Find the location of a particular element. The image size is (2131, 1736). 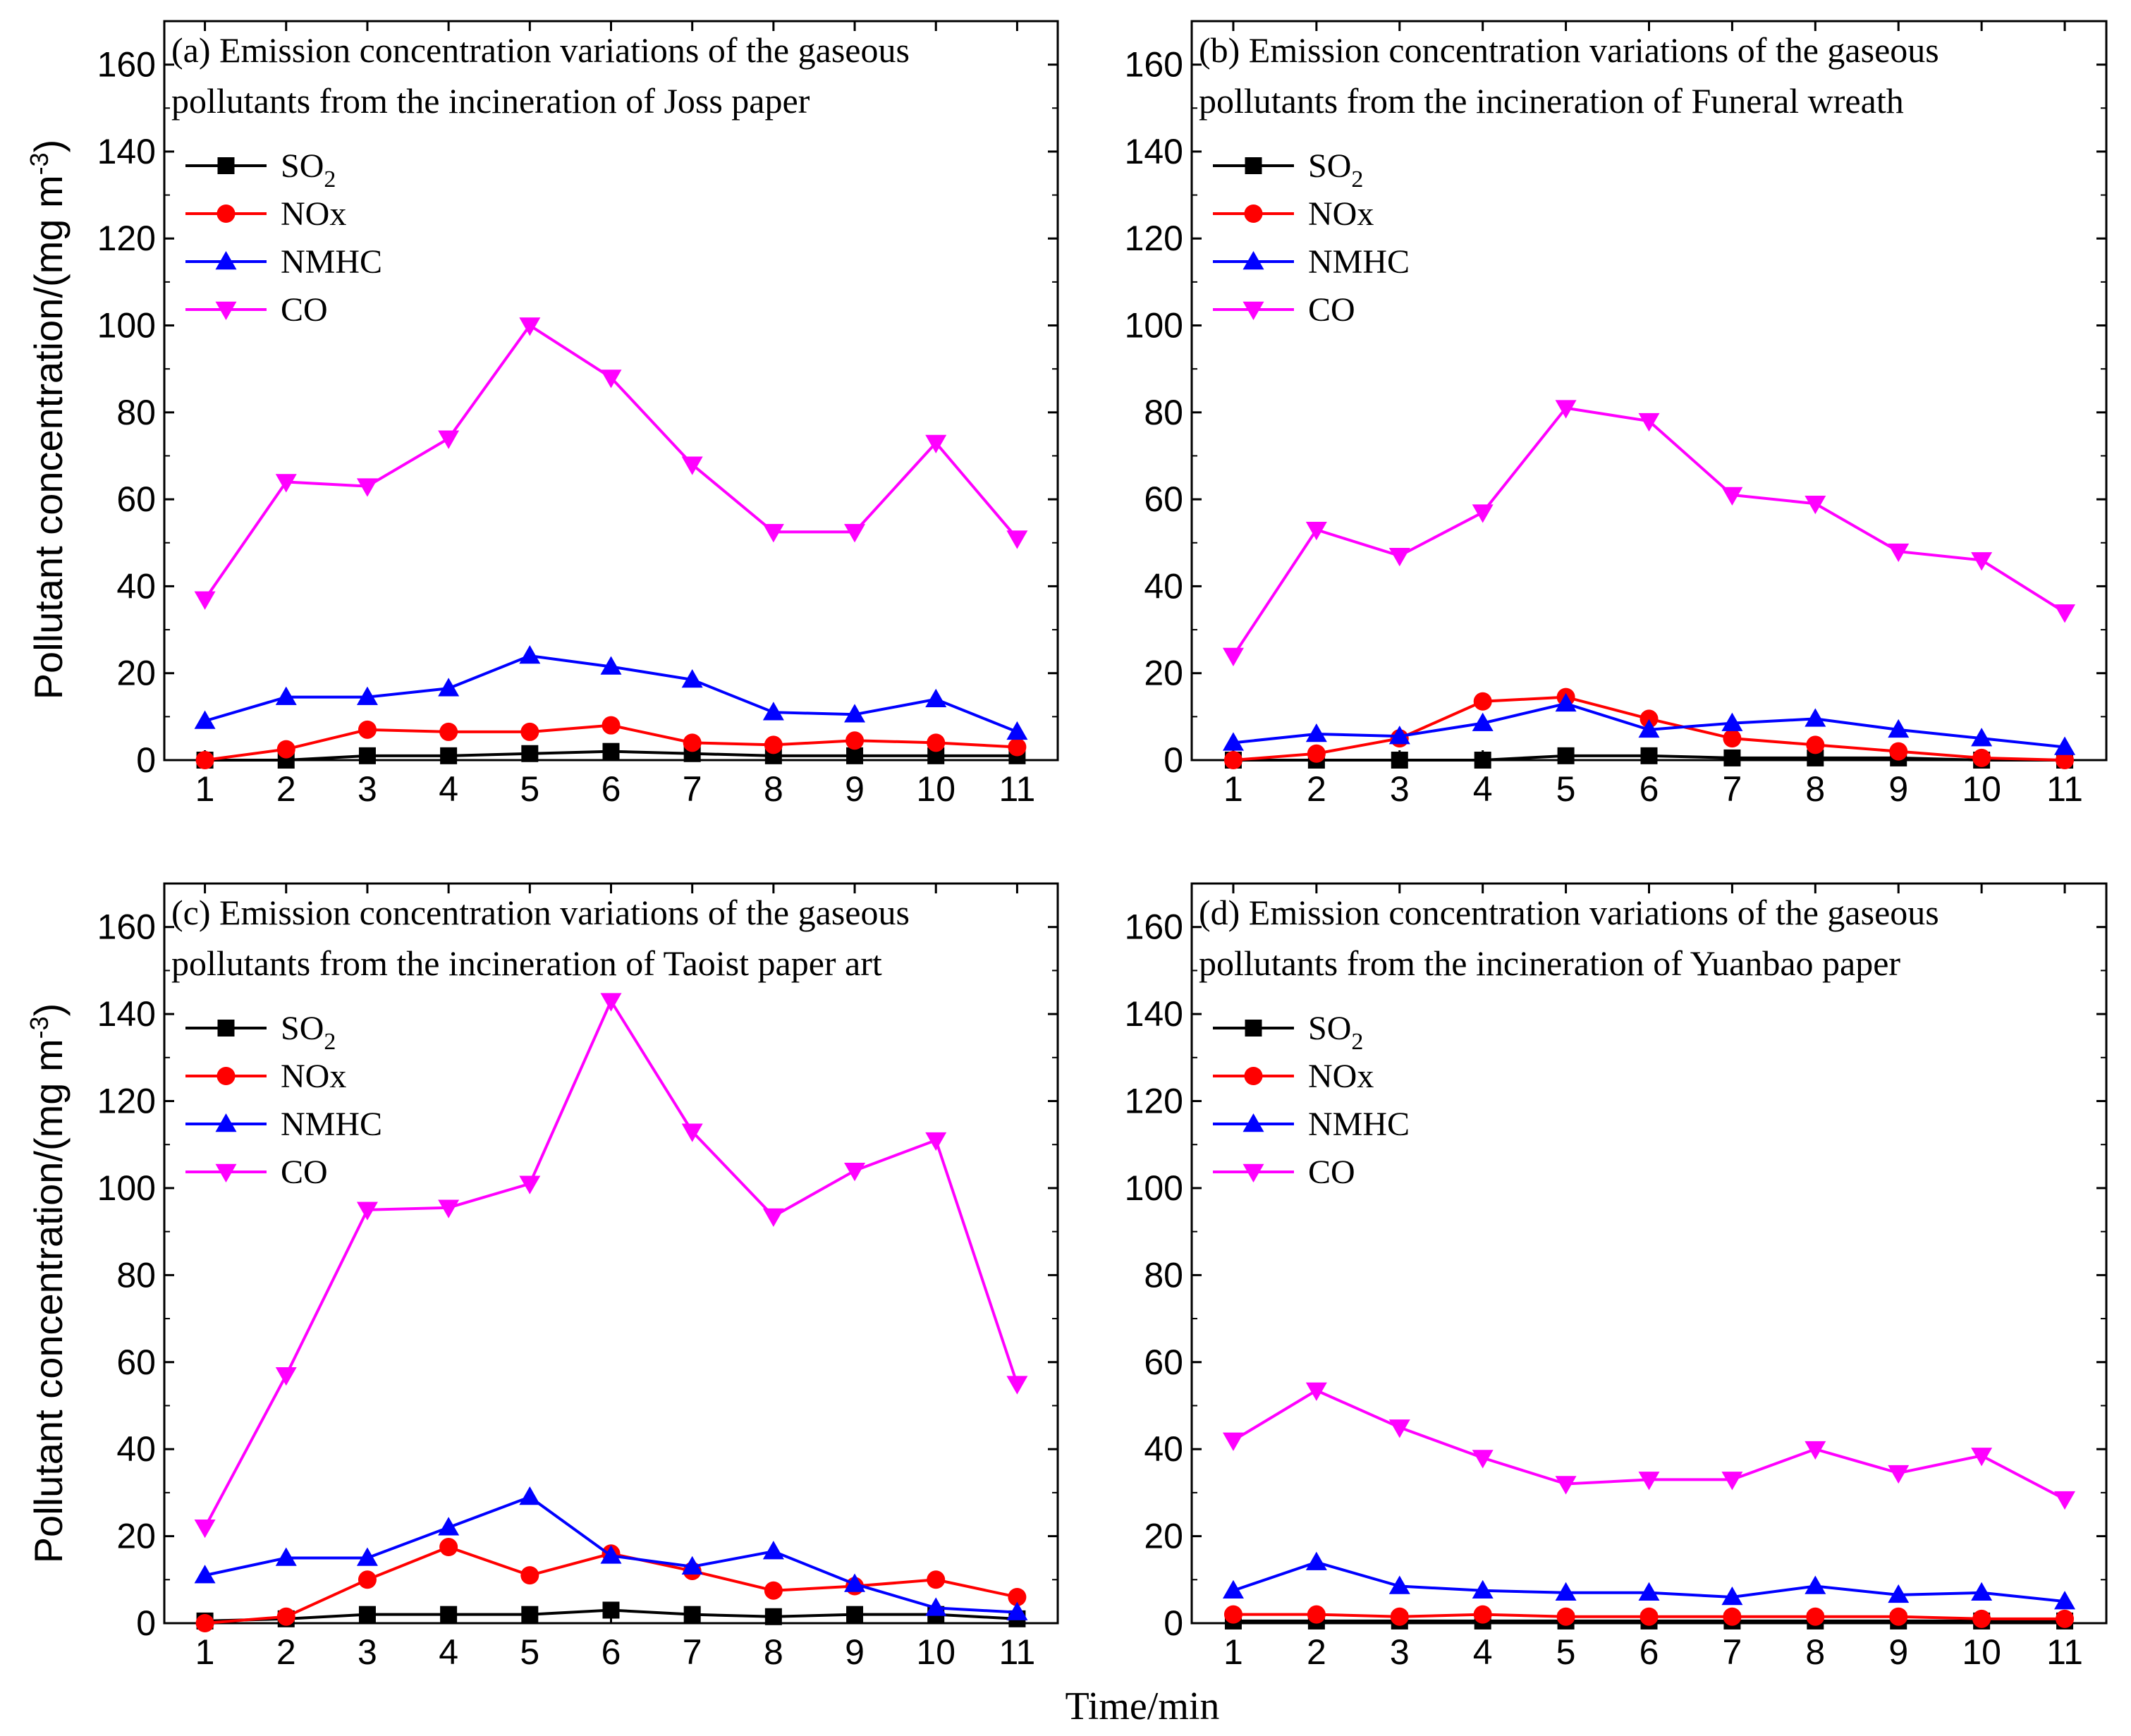

y-tick-label: 20 is located at coordinates (136, 674).